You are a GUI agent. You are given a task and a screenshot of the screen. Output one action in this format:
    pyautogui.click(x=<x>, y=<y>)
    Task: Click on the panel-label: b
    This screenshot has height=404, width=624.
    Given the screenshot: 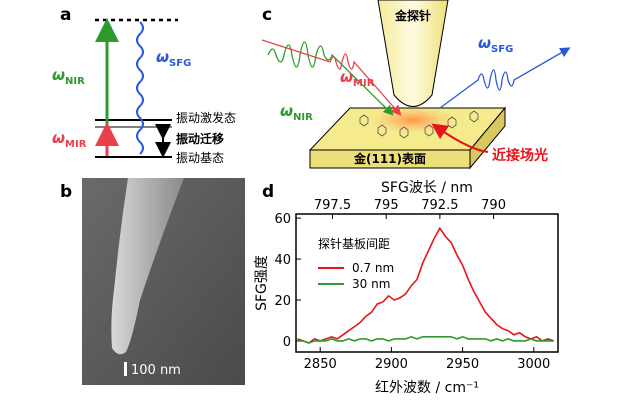 What is the action you would take?
    pyautogui.click(x=66, y=192)
    